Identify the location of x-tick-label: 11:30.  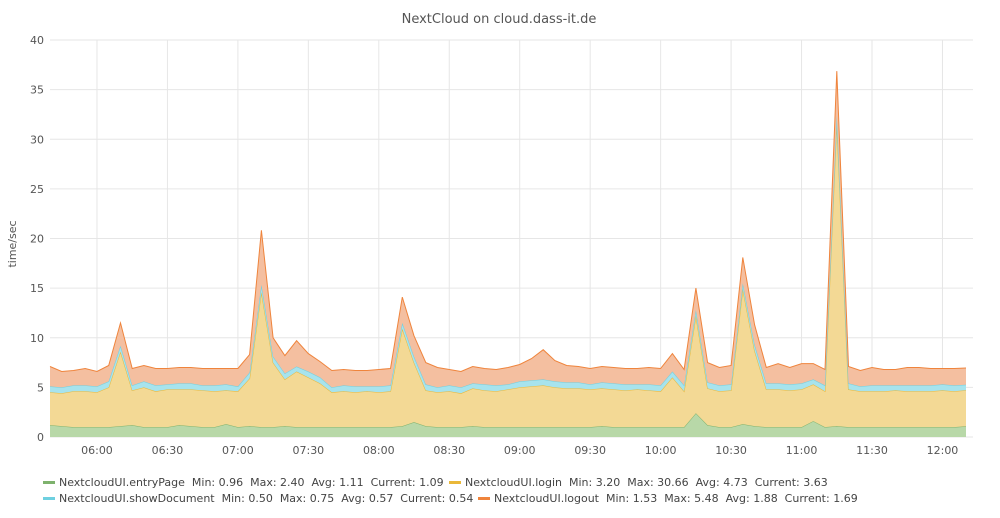
(872, 450).